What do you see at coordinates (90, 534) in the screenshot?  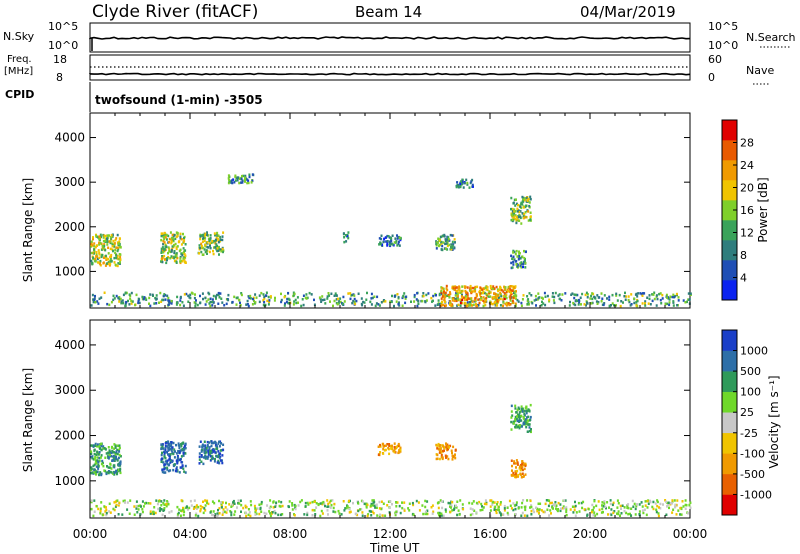 I see `time-tick-label: 00:00` at bounding box center [90, 534].